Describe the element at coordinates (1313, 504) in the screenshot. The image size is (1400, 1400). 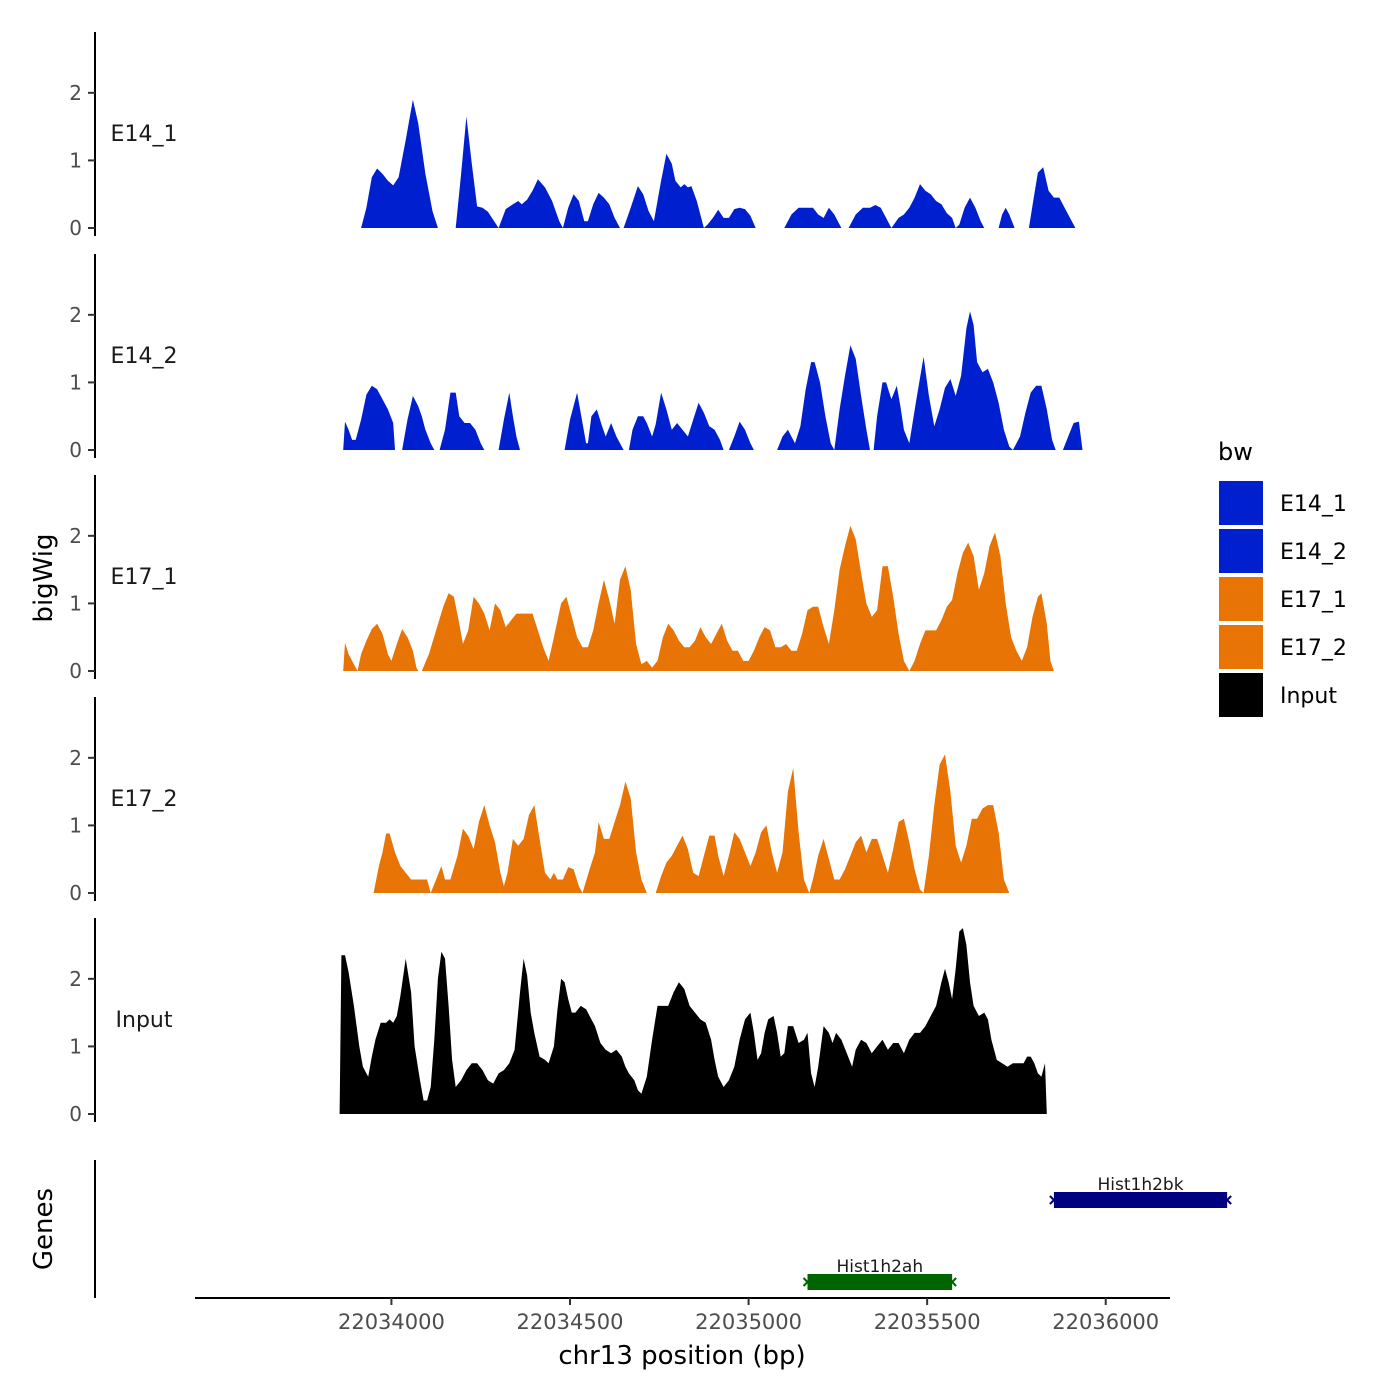
I see `legend-label: E14_1` at that location.